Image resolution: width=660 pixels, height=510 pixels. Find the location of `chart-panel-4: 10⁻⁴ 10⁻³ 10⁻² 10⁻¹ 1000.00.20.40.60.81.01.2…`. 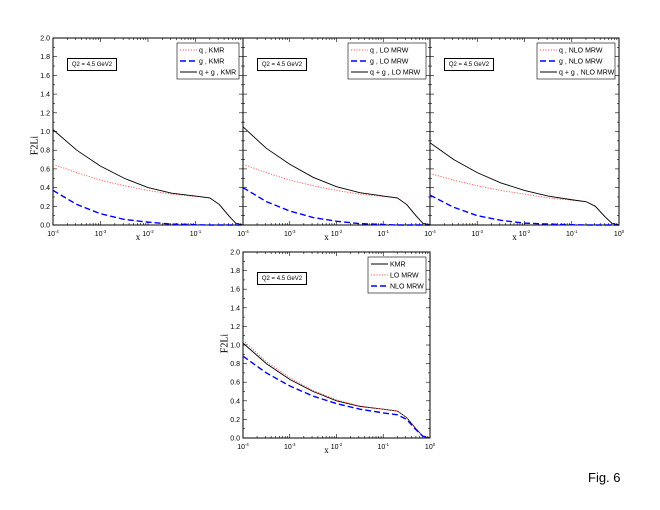

chart-panel-4: 10⁻⁴ 10⁻³ 10⁻² 10⁻¹ 1000.00.20.40.60.81.01.2… is located at coordinates (332, 353).